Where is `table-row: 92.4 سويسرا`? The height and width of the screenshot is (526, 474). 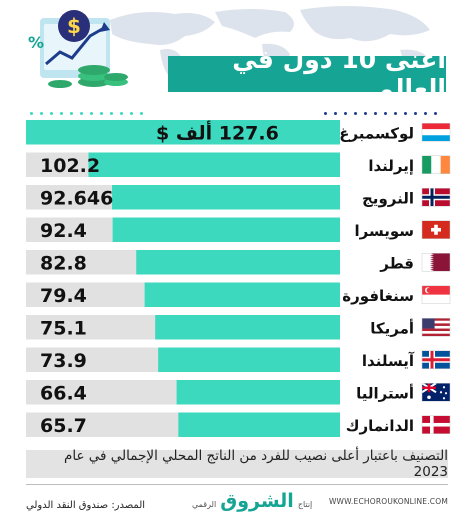
table-row: 92.4 سويسرا is located at coordinates (238, 229).